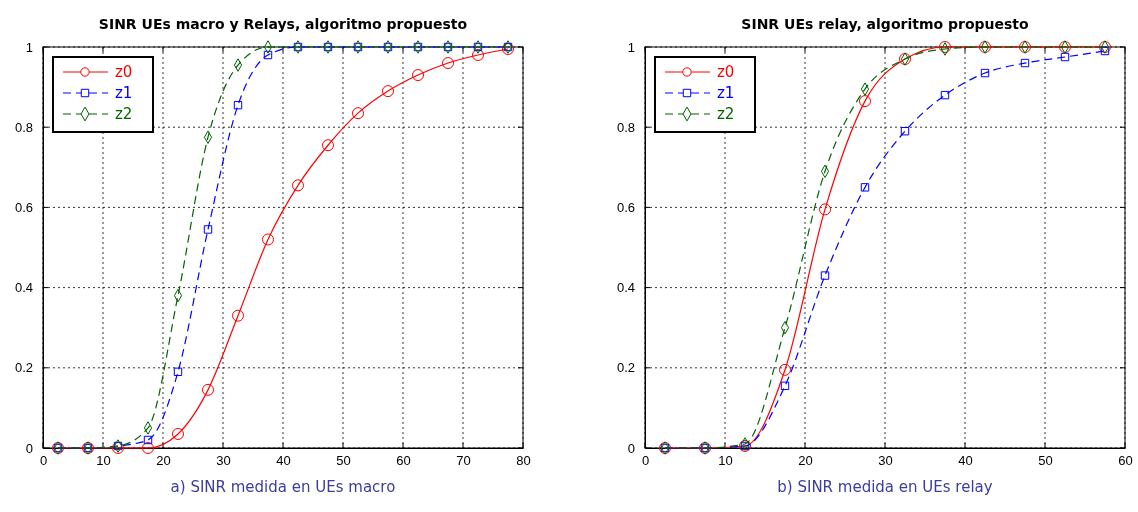  I want to click on x-tick-label: 80, so click(523, 461).